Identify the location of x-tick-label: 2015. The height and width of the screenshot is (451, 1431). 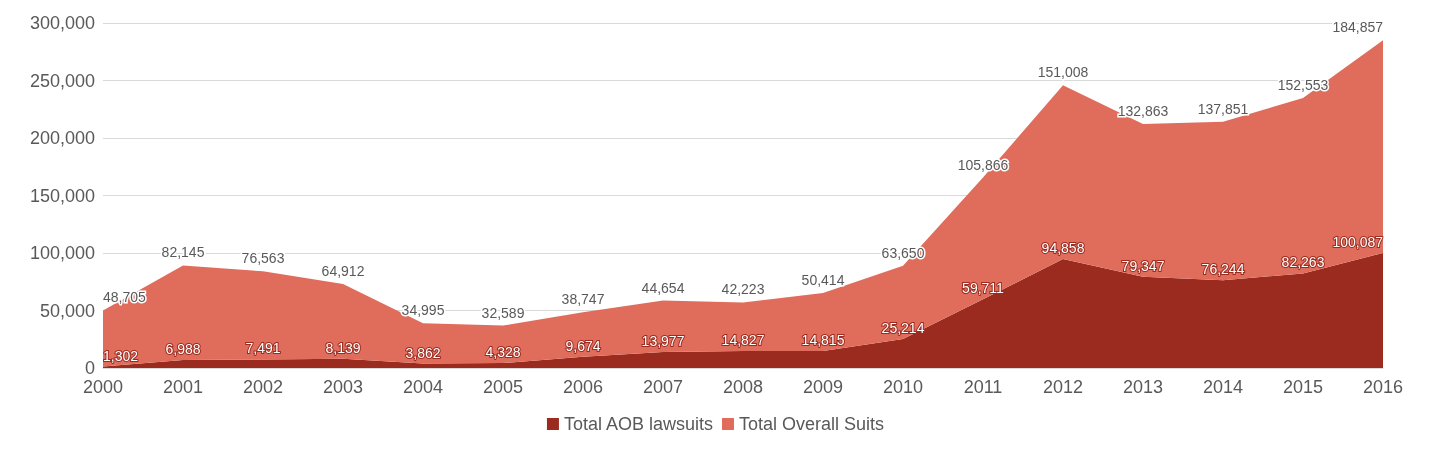
(1303, 387).